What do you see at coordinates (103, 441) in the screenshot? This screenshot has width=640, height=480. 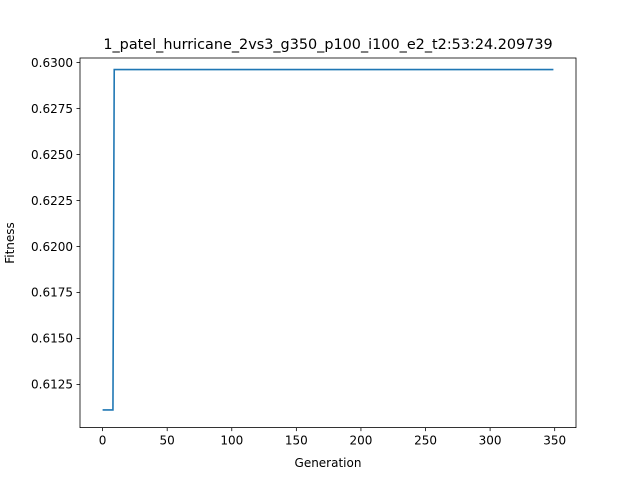 I see `x-tick-label: 0` at bounding box center [103, 441].